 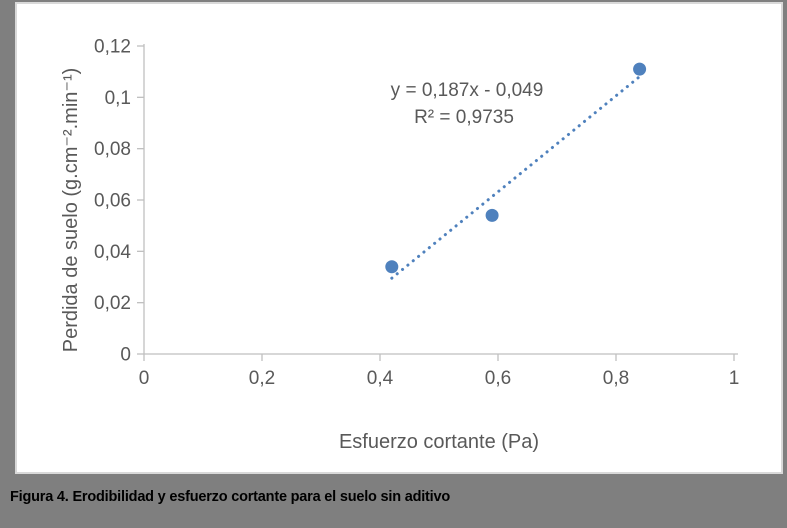 I want to click on x-tick-label: 0,8, so click(x=616, y=378).